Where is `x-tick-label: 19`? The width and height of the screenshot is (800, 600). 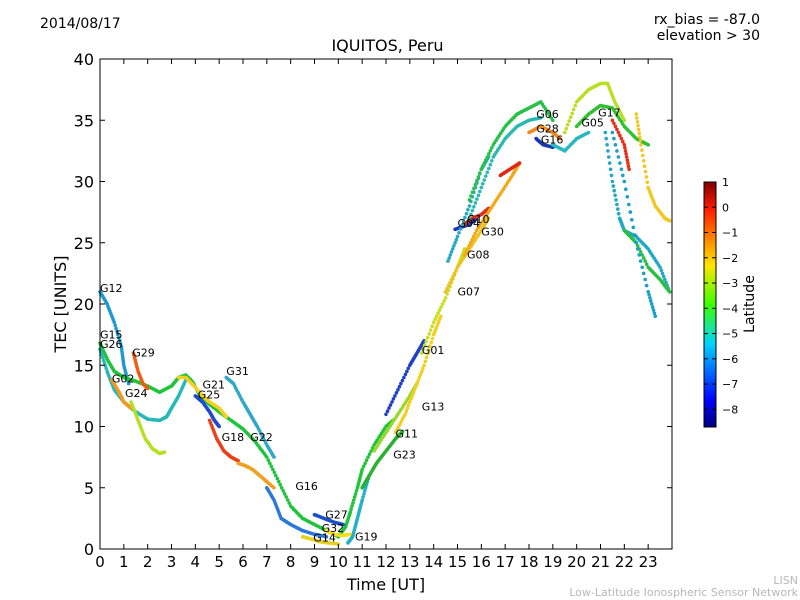 x-tick-label: 19 is located at coordinates (552, 562).